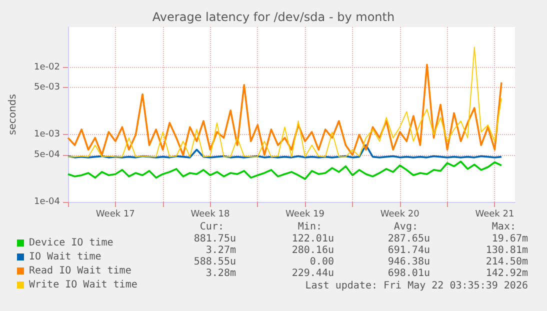 This screenshot has height=311, width=547. Describe the element at coordinates (322, 262) in the screenshot. I see `text: 0.00` at that location.